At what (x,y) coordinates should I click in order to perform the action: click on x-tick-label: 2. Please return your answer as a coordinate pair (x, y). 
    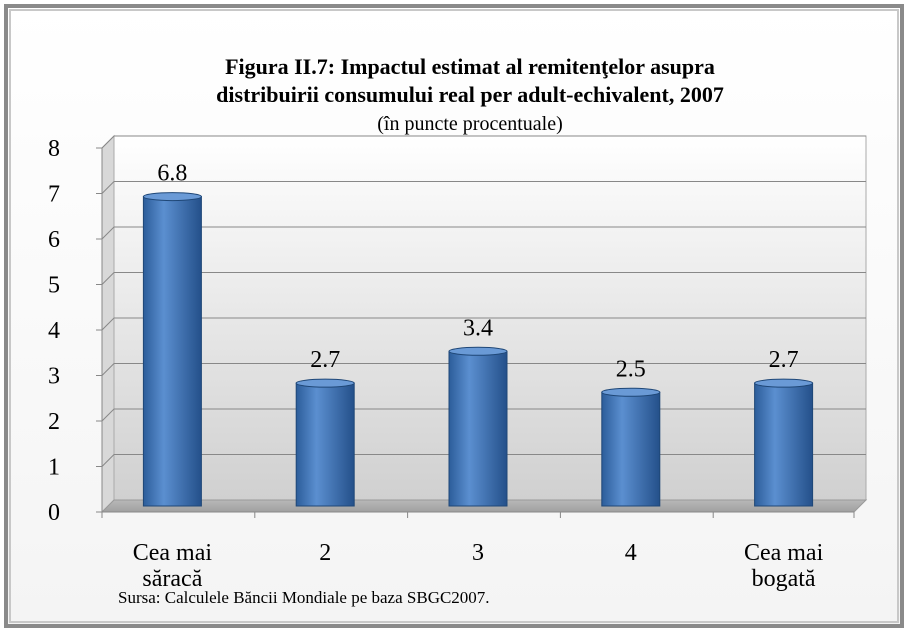
    Looking at the image, I should click on (325, 553).